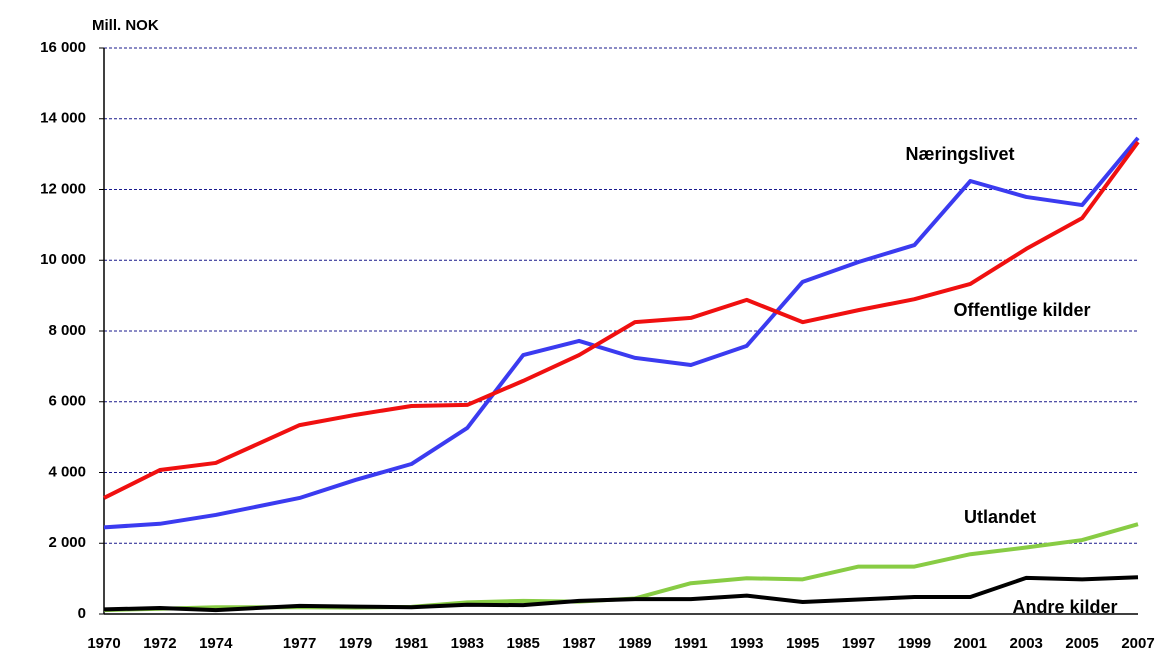  What do you see at coordinates (1000, 517) in the screenshot?
I see `series-label: Utlandet` at bounding box center [1000, 517].